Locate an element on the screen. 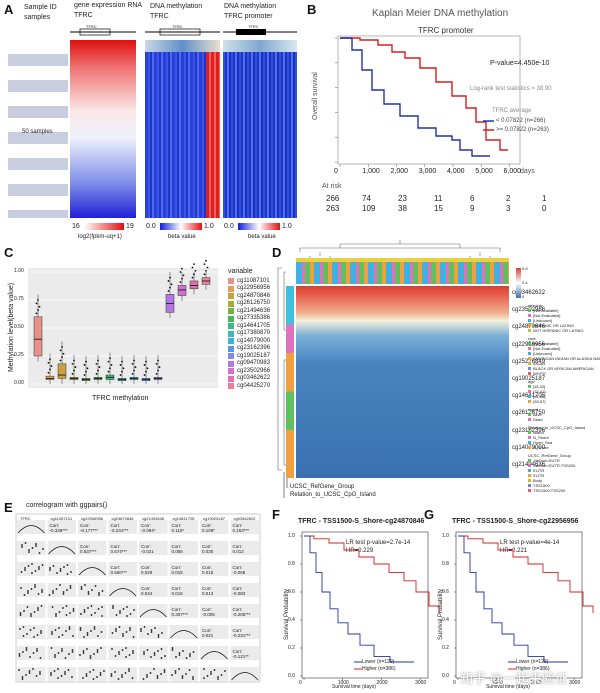 The image size is (600, 693). b-at-risk-label: At risk is located at coordinates (332, 186).